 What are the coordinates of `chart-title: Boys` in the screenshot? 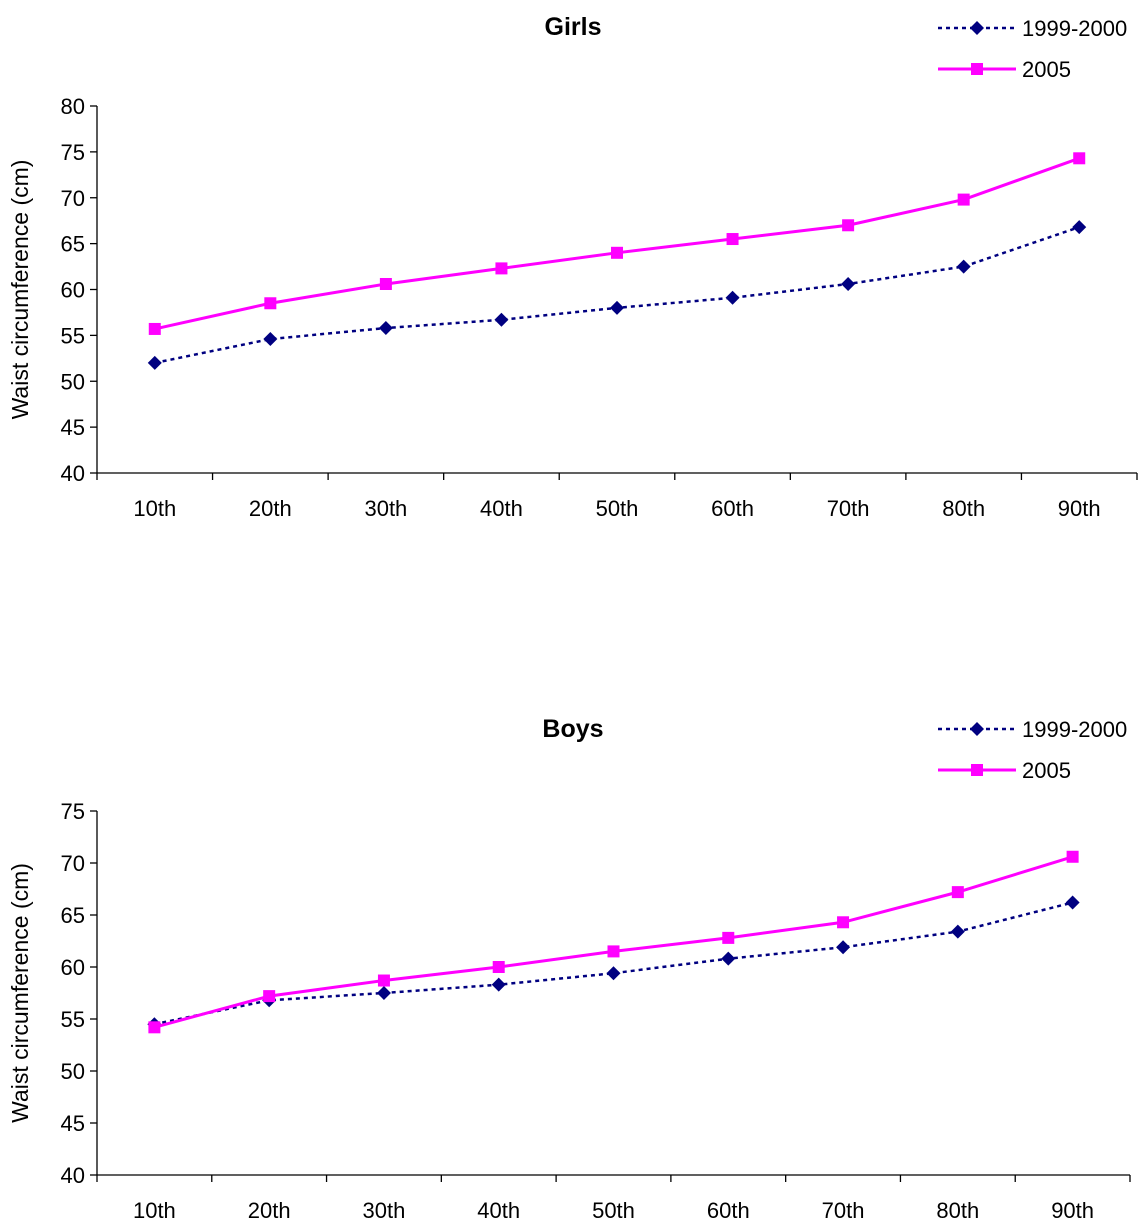 It's located at (572, 729).